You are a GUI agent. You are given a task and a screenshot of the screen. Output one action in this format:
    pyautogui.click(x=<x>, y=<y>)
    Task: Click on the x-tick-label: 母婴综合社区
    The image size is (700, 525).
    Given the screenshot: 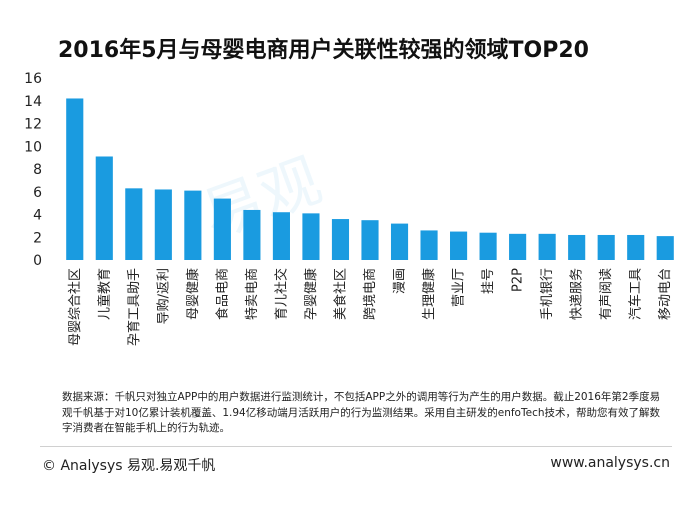 What is the action you would take?
    pyautogui.click(x=75, y=307)
    